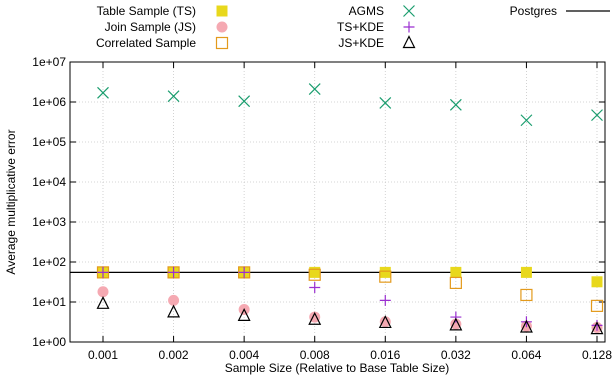 This screenshot has height=381, width=613. Describe the element at coordinates (350, 105) in the screenshot. I see `series-agms` at that location.